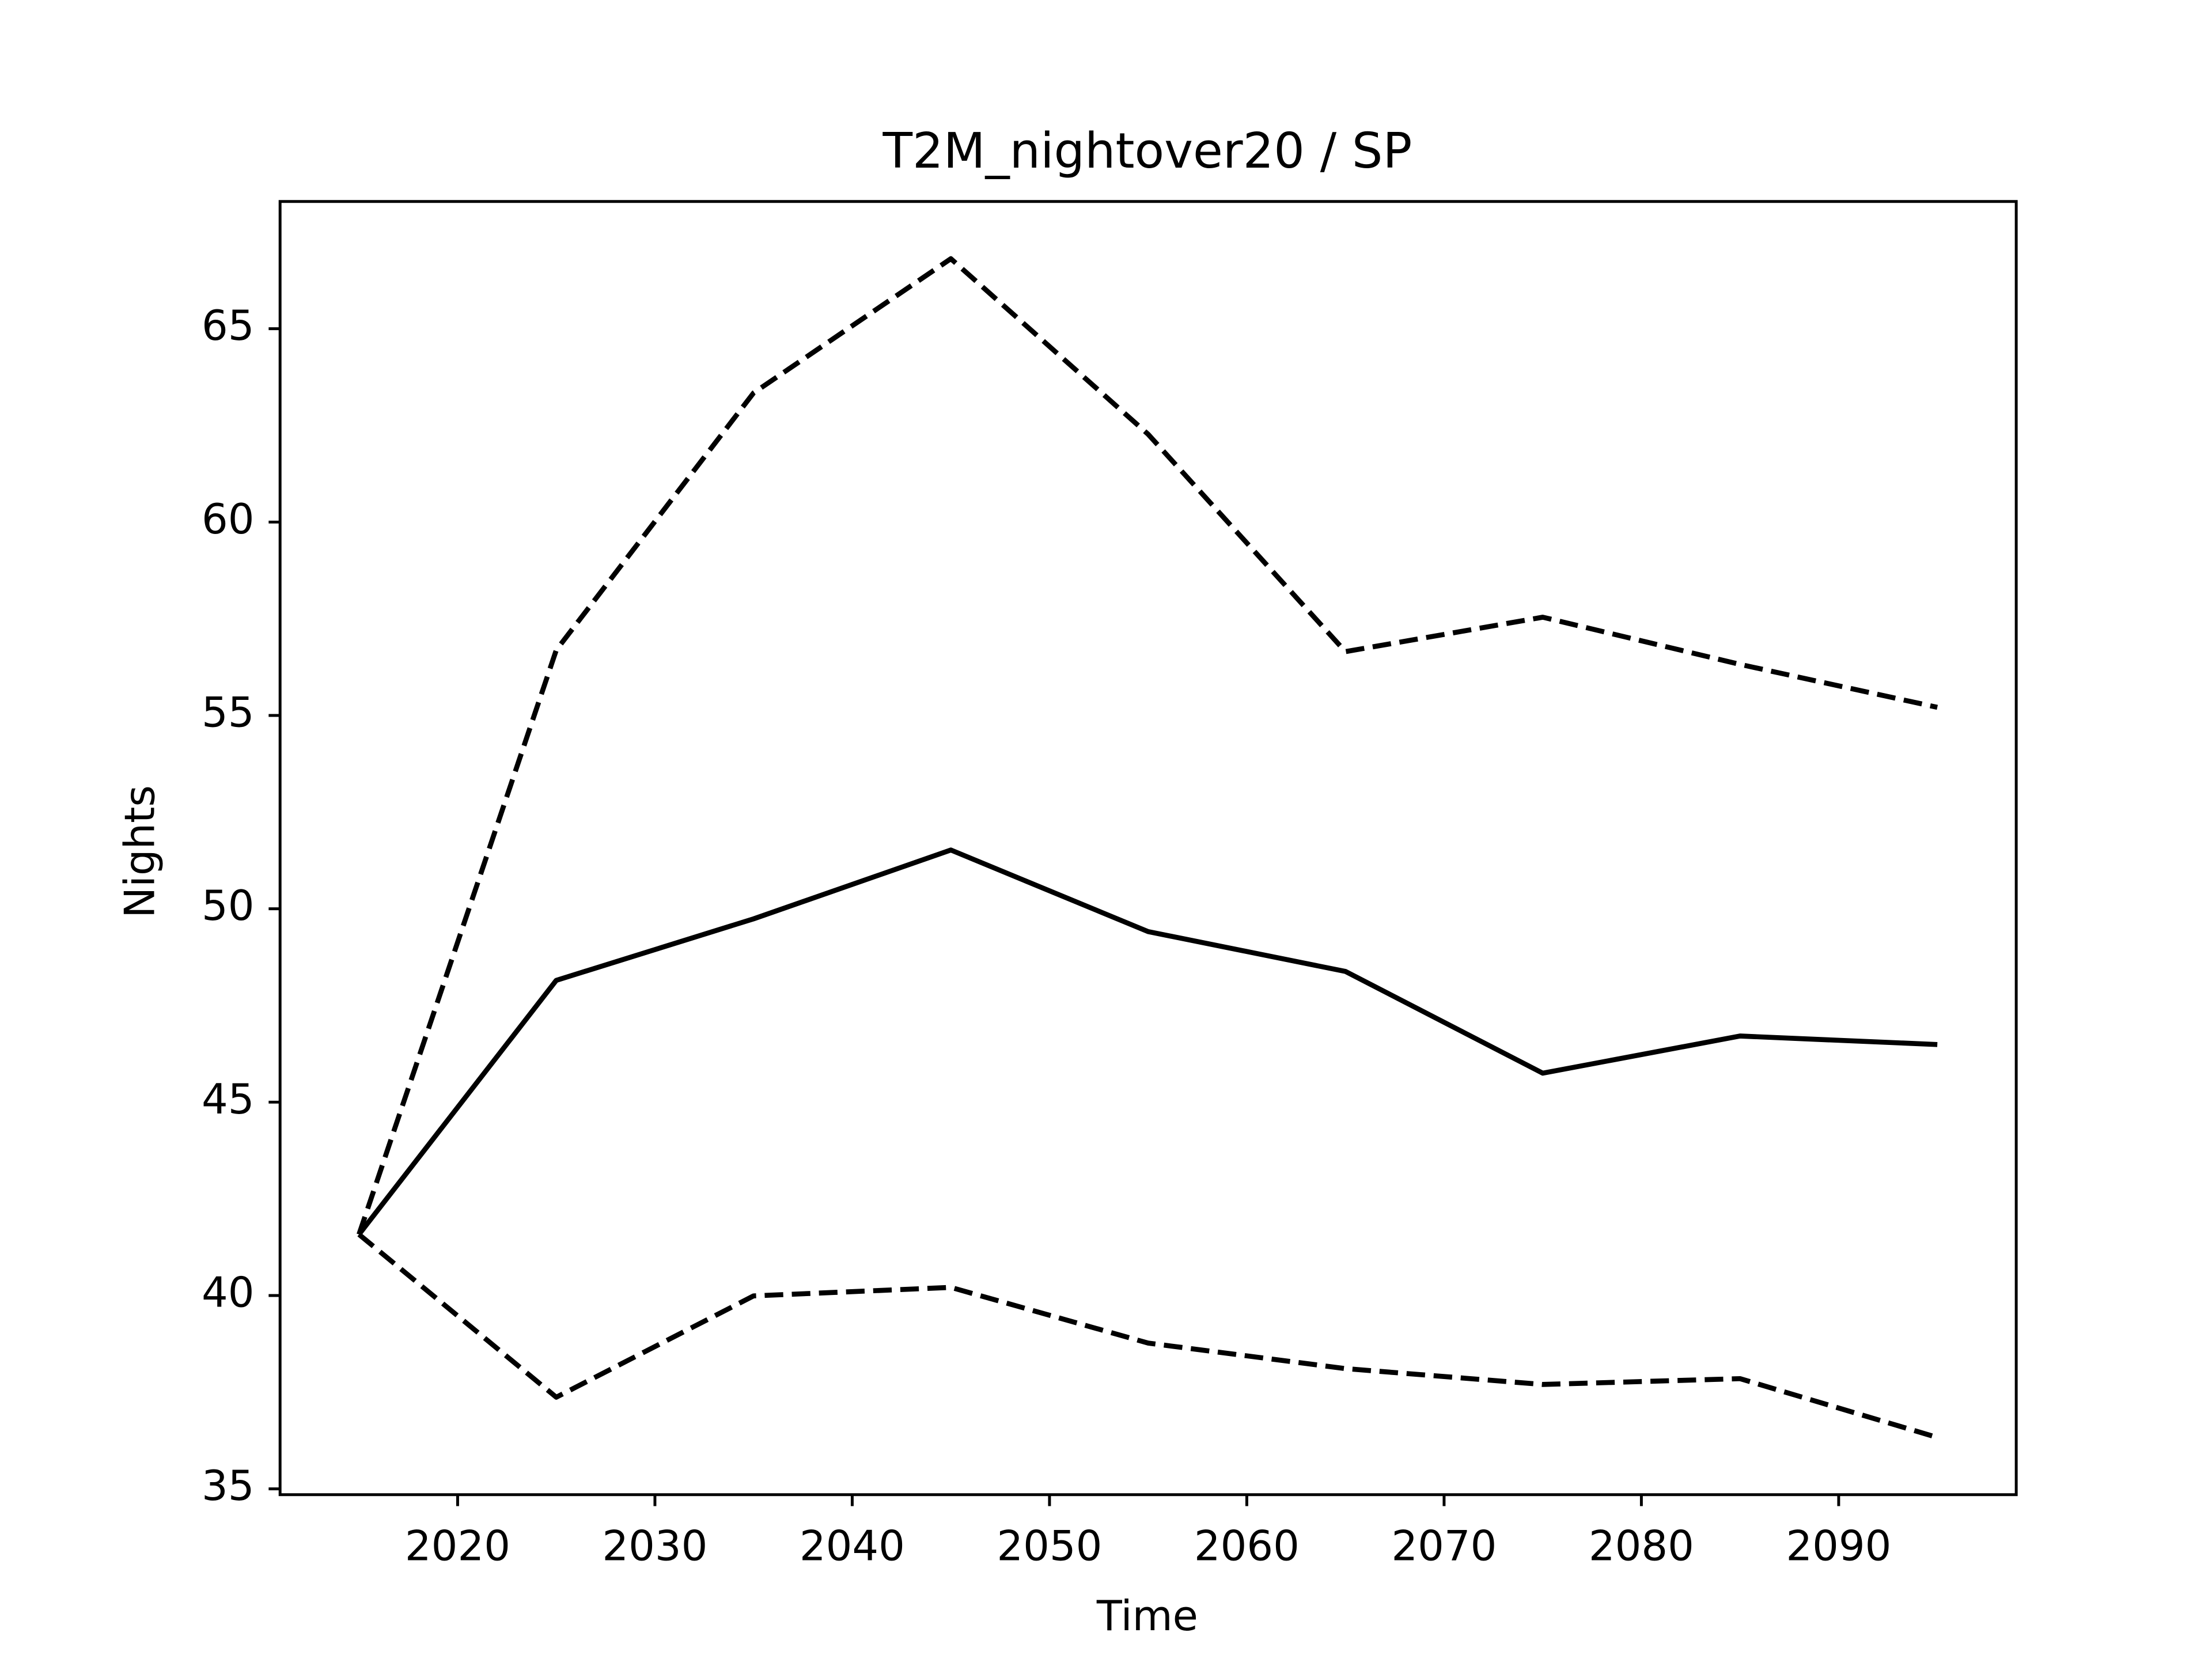 The height and width of the screenshot is (1659, 2212). Describe the element at coordinates (228, 1485) in the screenshot. I see `y-tick-label: 35` at that location.